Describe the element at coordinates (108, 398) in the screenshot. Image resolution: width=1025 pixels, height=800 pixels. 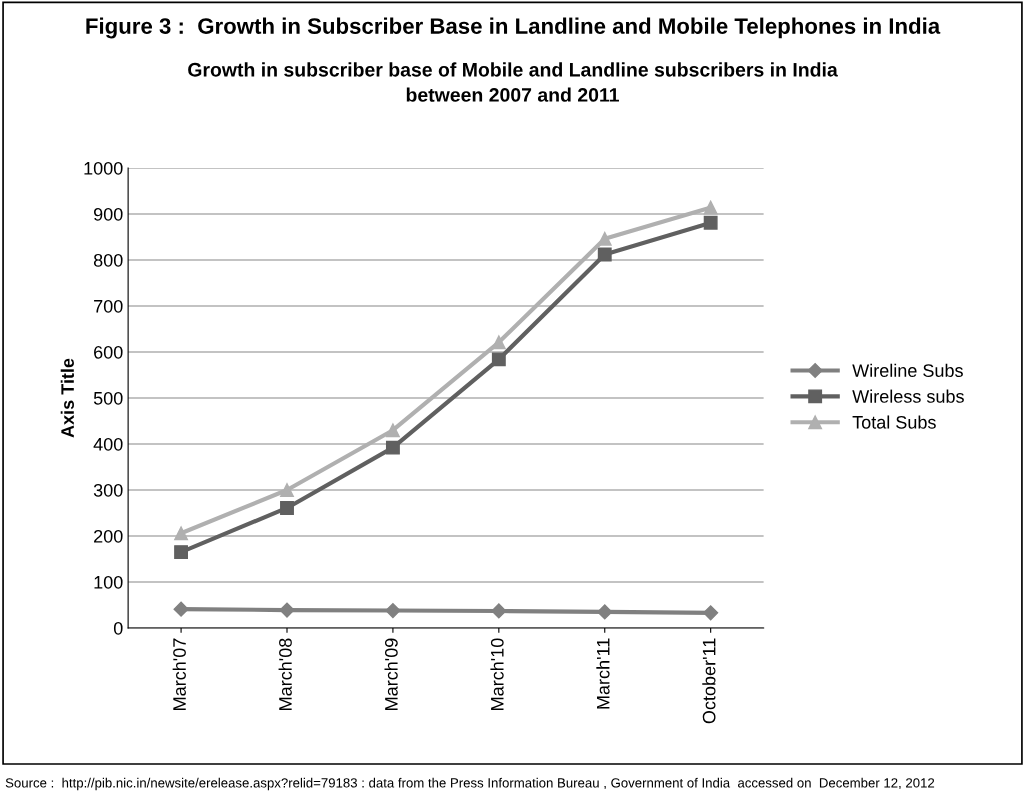
I see `y-tick-label: 500` at that location.